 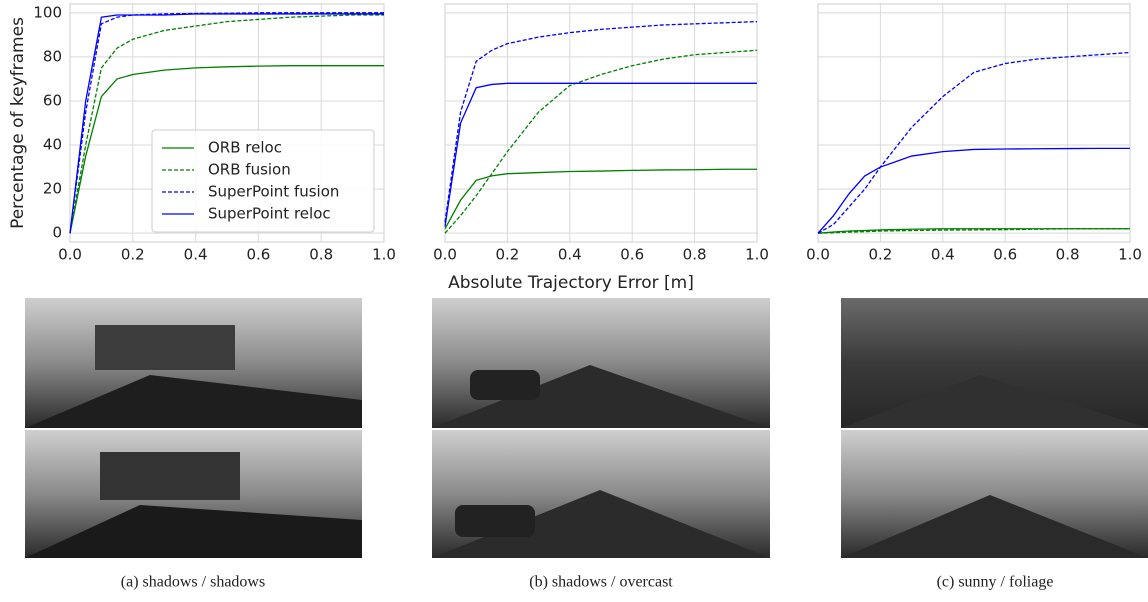 I want to click on caption: (b) shadows / overcast, so click(x=601, y=582).